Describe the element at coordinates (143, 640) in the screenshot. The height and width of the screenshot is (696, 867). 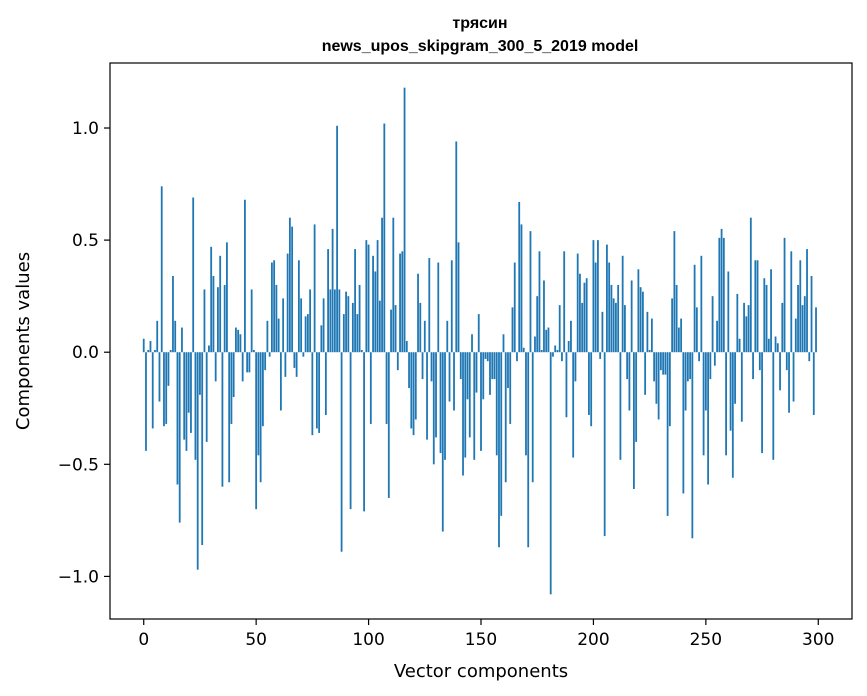
I see `x-tick-label: 0` at that location.